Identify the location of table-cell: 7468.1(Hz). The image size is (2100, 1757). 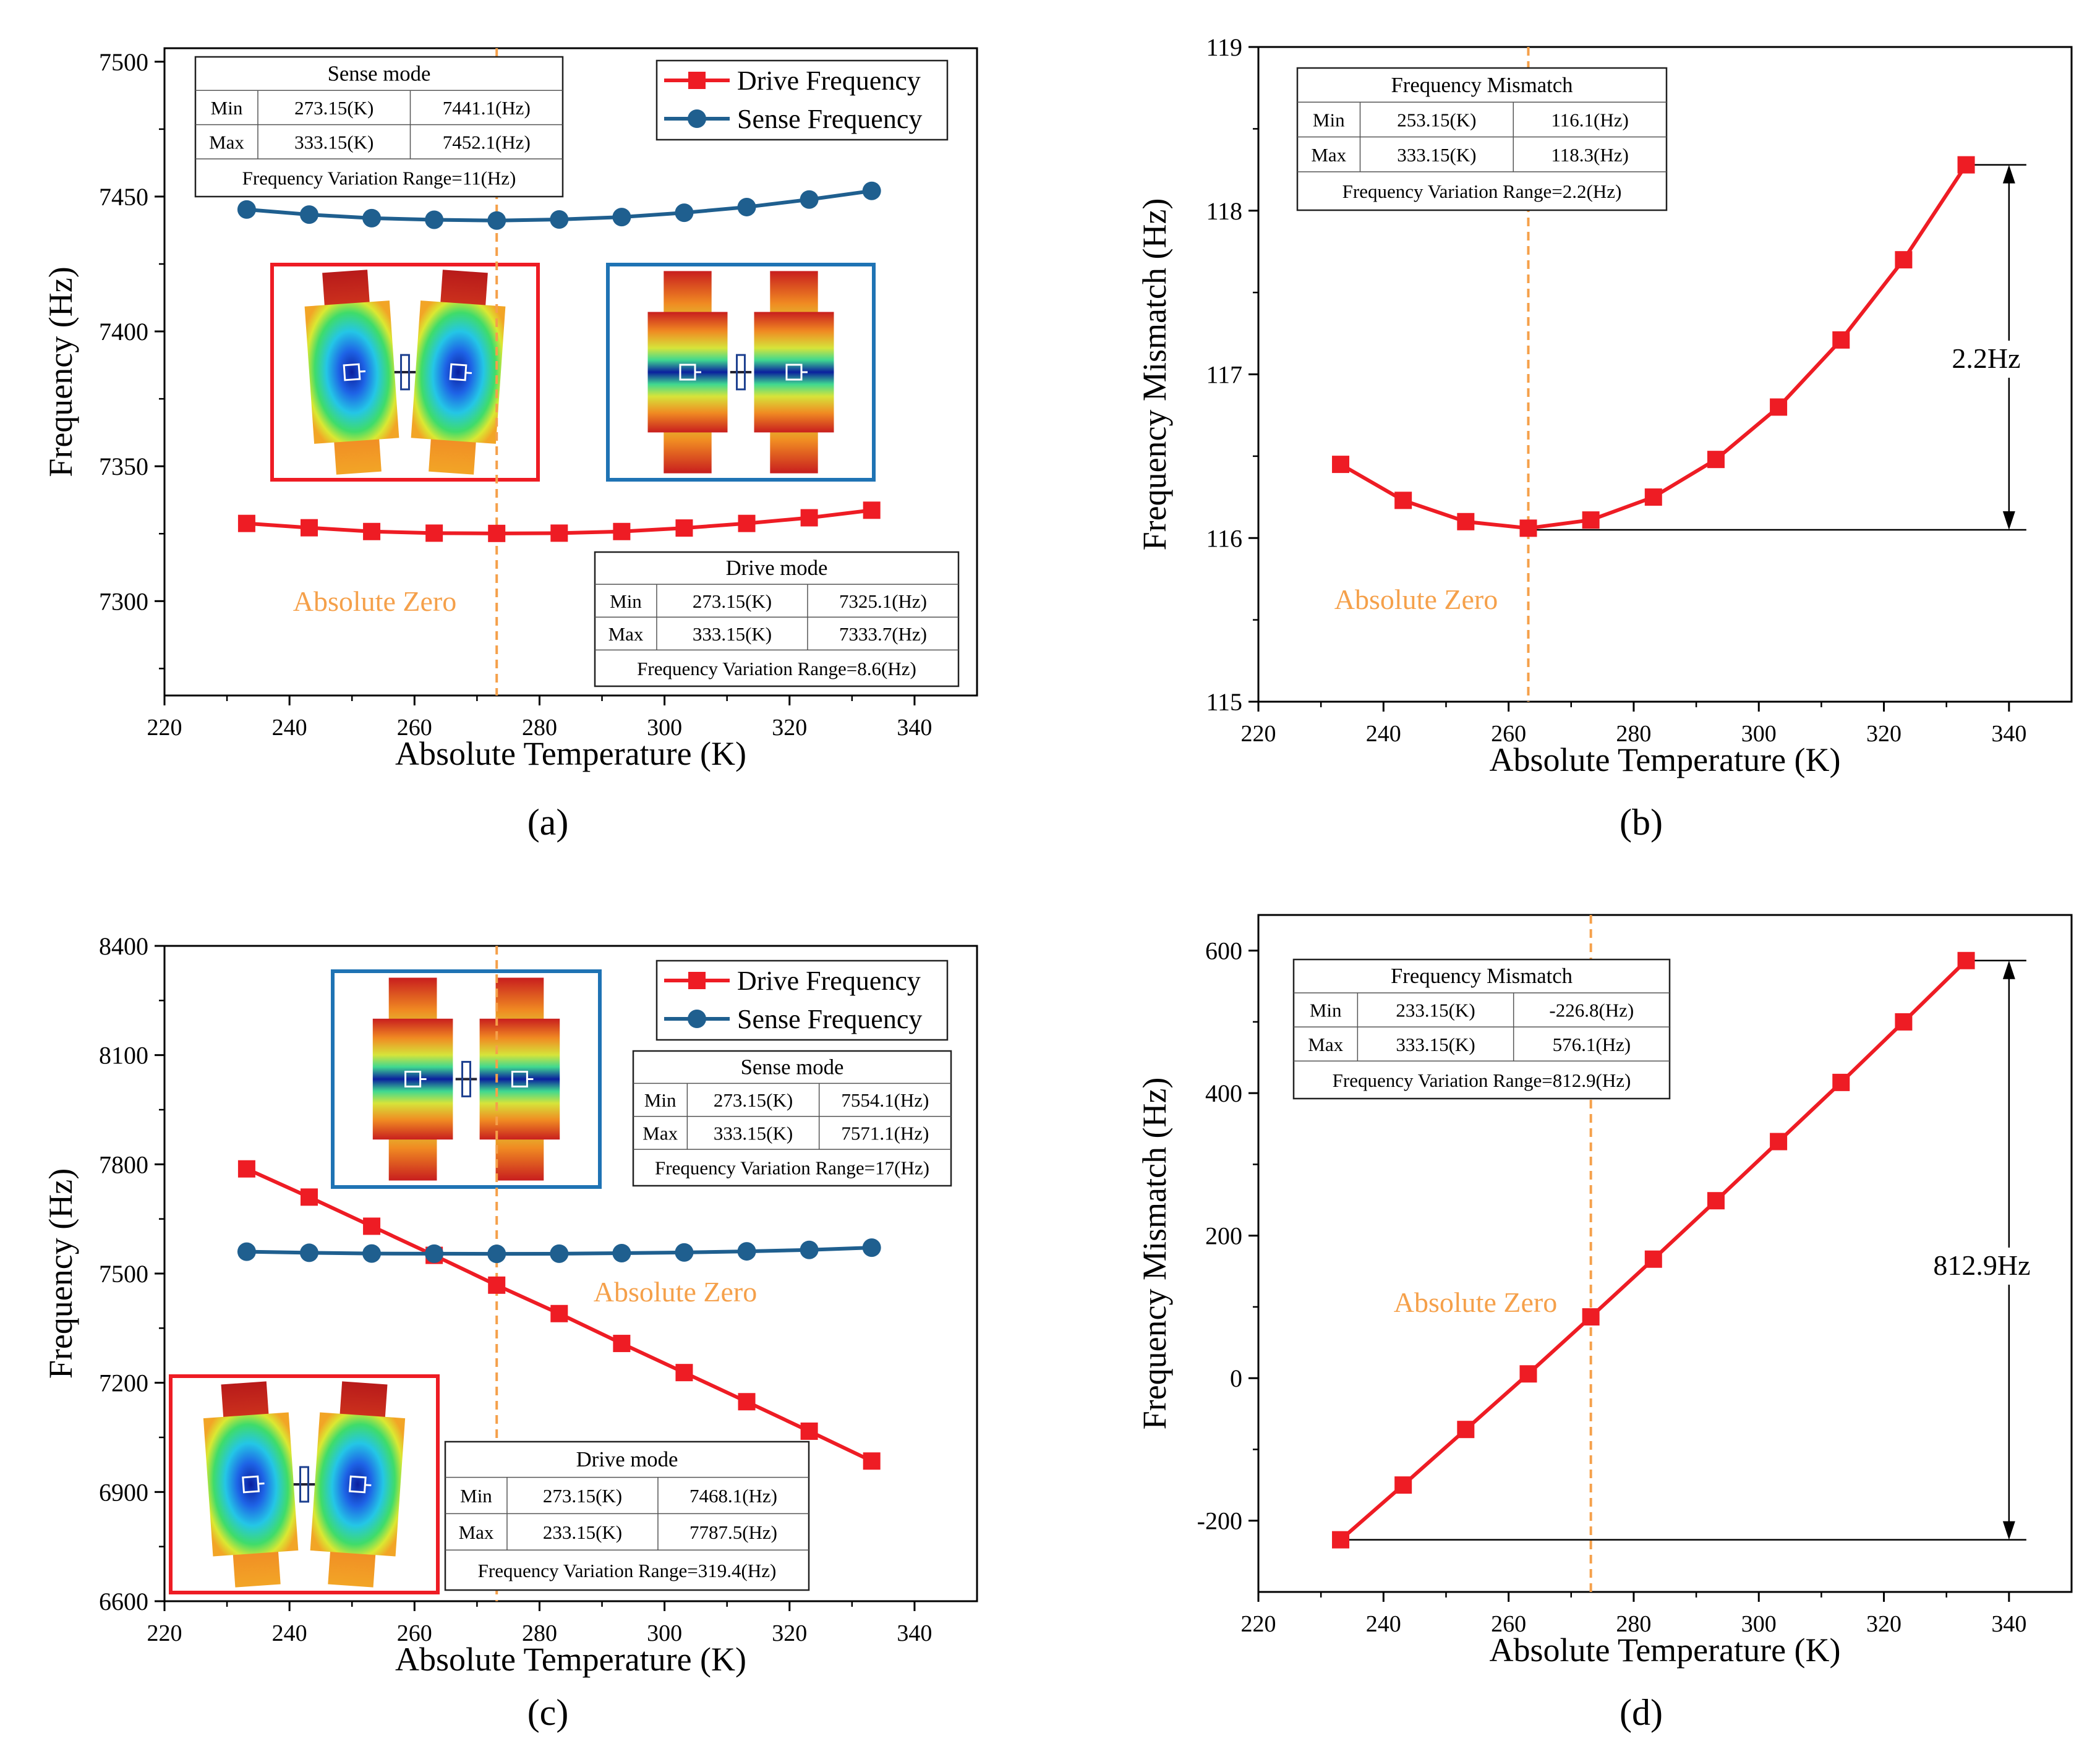
(733, 1496).